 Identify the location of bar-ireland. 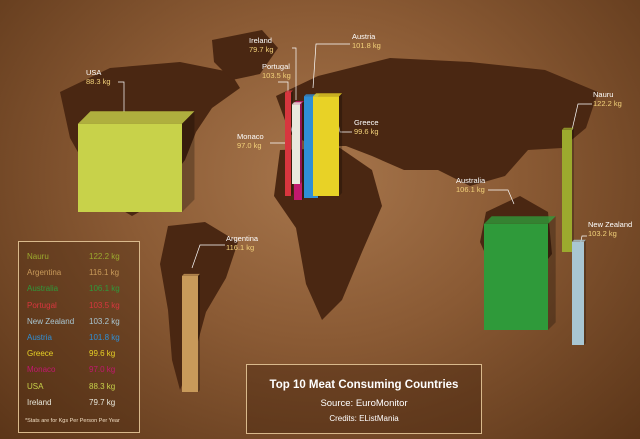
(297, 143).